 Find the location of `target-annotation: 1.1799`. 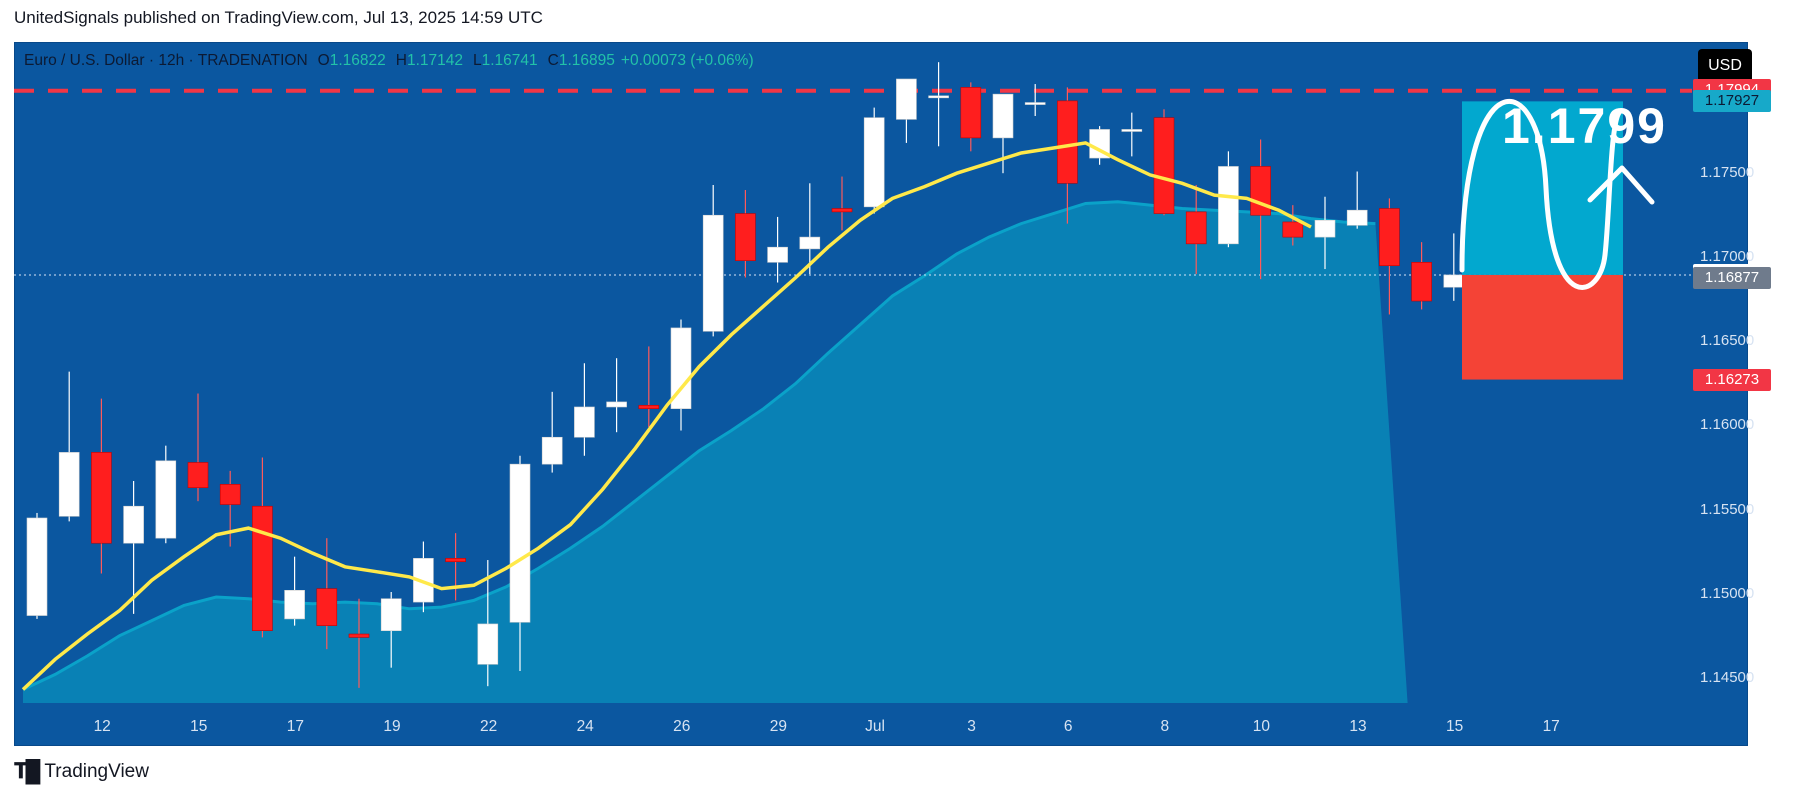

target-annotation: 1.1799 is located at coordinates (1584, 126).